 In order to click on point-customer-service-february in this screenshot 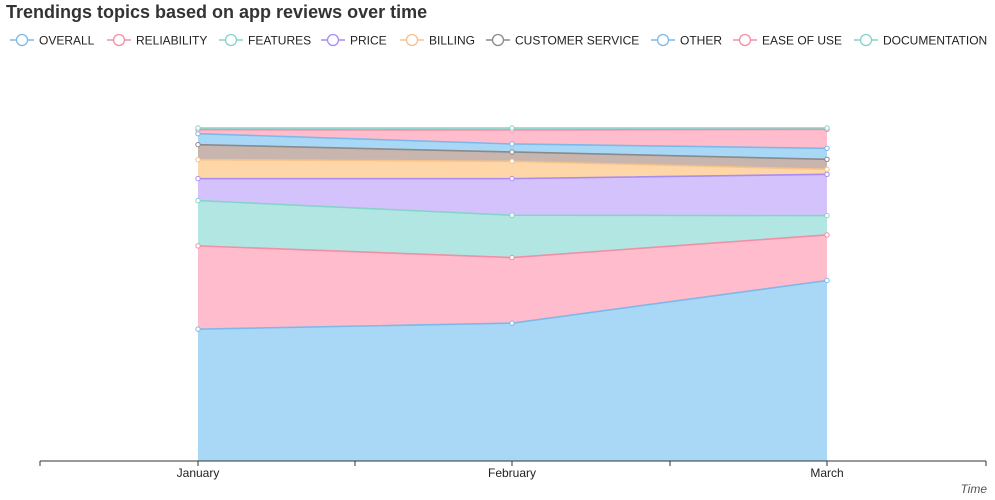, I will do `click(512, 152)`.